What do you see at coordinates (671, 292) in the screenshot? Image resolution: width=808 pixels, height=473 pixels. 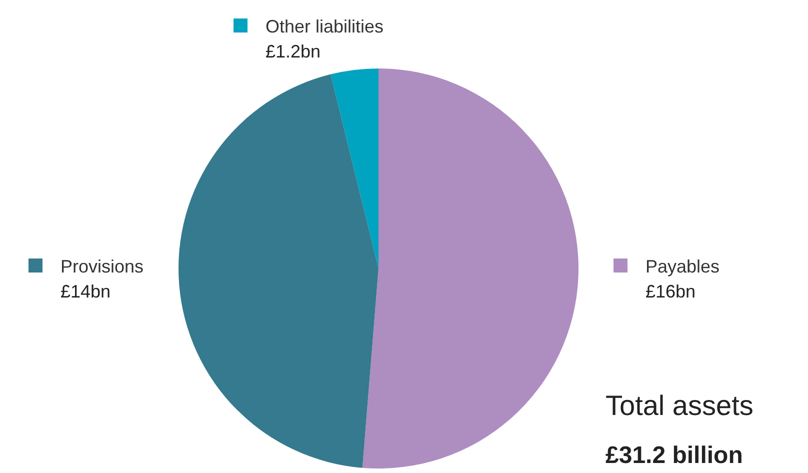 I see `data-label: £16bn` at bounding box center [671, 292].